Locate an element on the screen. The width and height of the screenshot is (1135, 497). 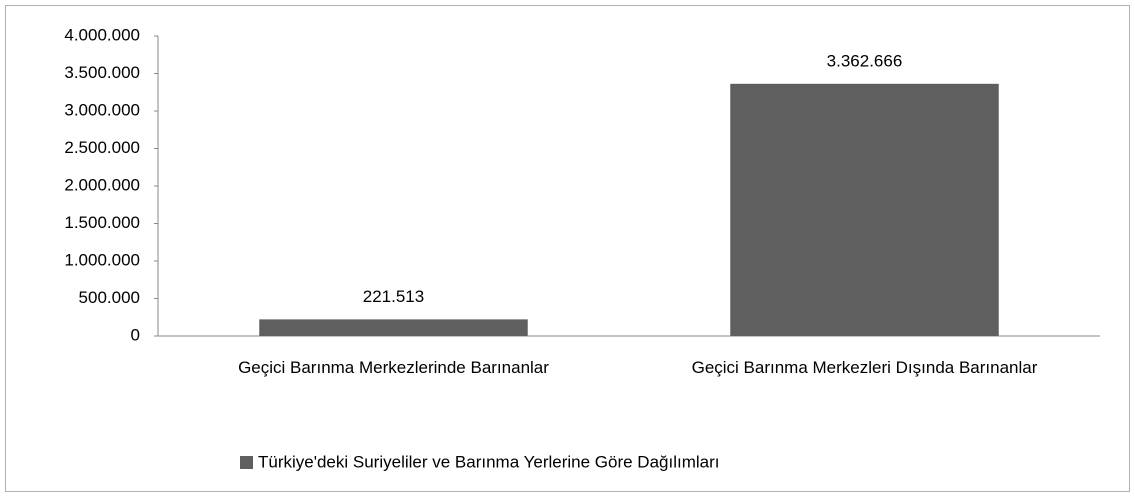
x-tick-label: Geçici Barınma Merkezlerinde Barınanlar is located at coordinates (393, 367).